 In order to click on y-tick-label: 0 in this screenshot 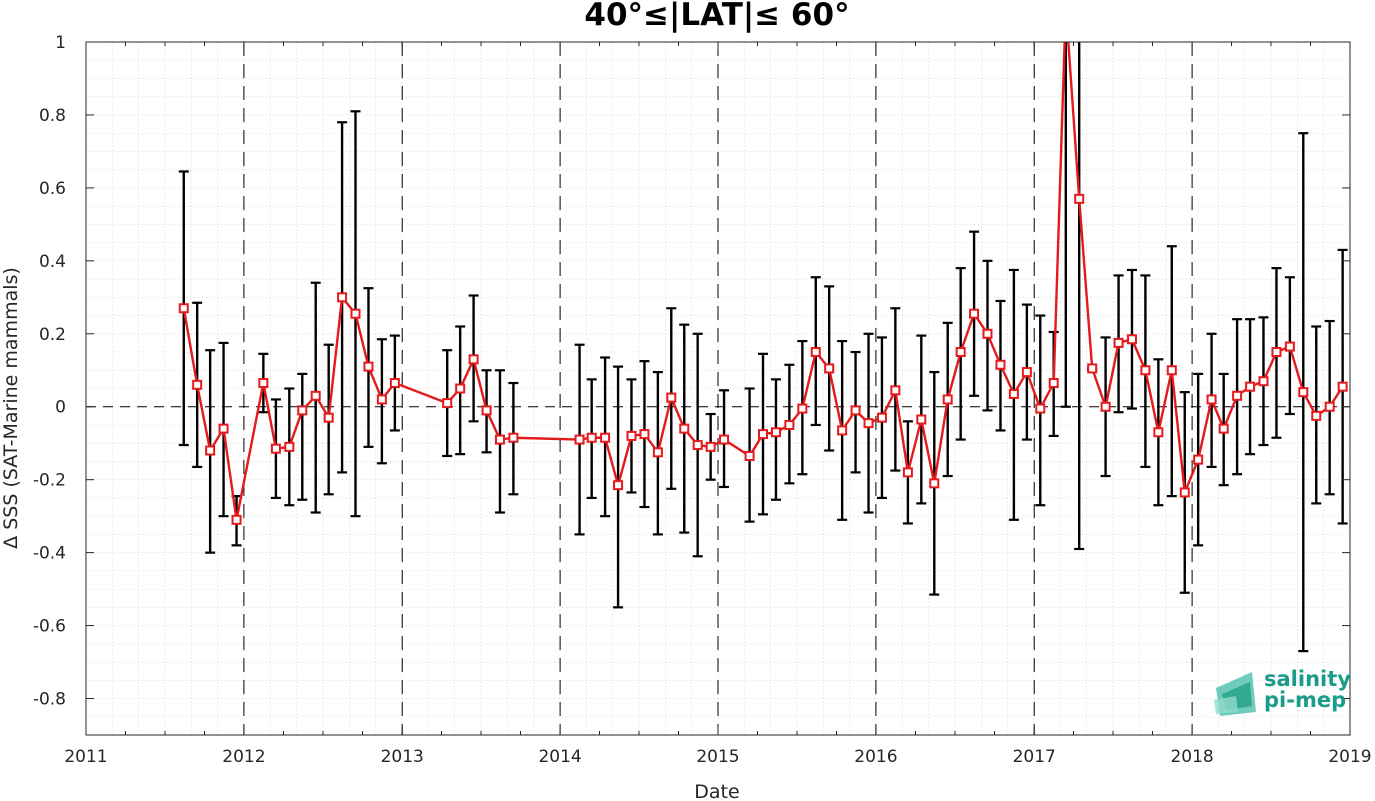, I will do `click(60, 408)`.